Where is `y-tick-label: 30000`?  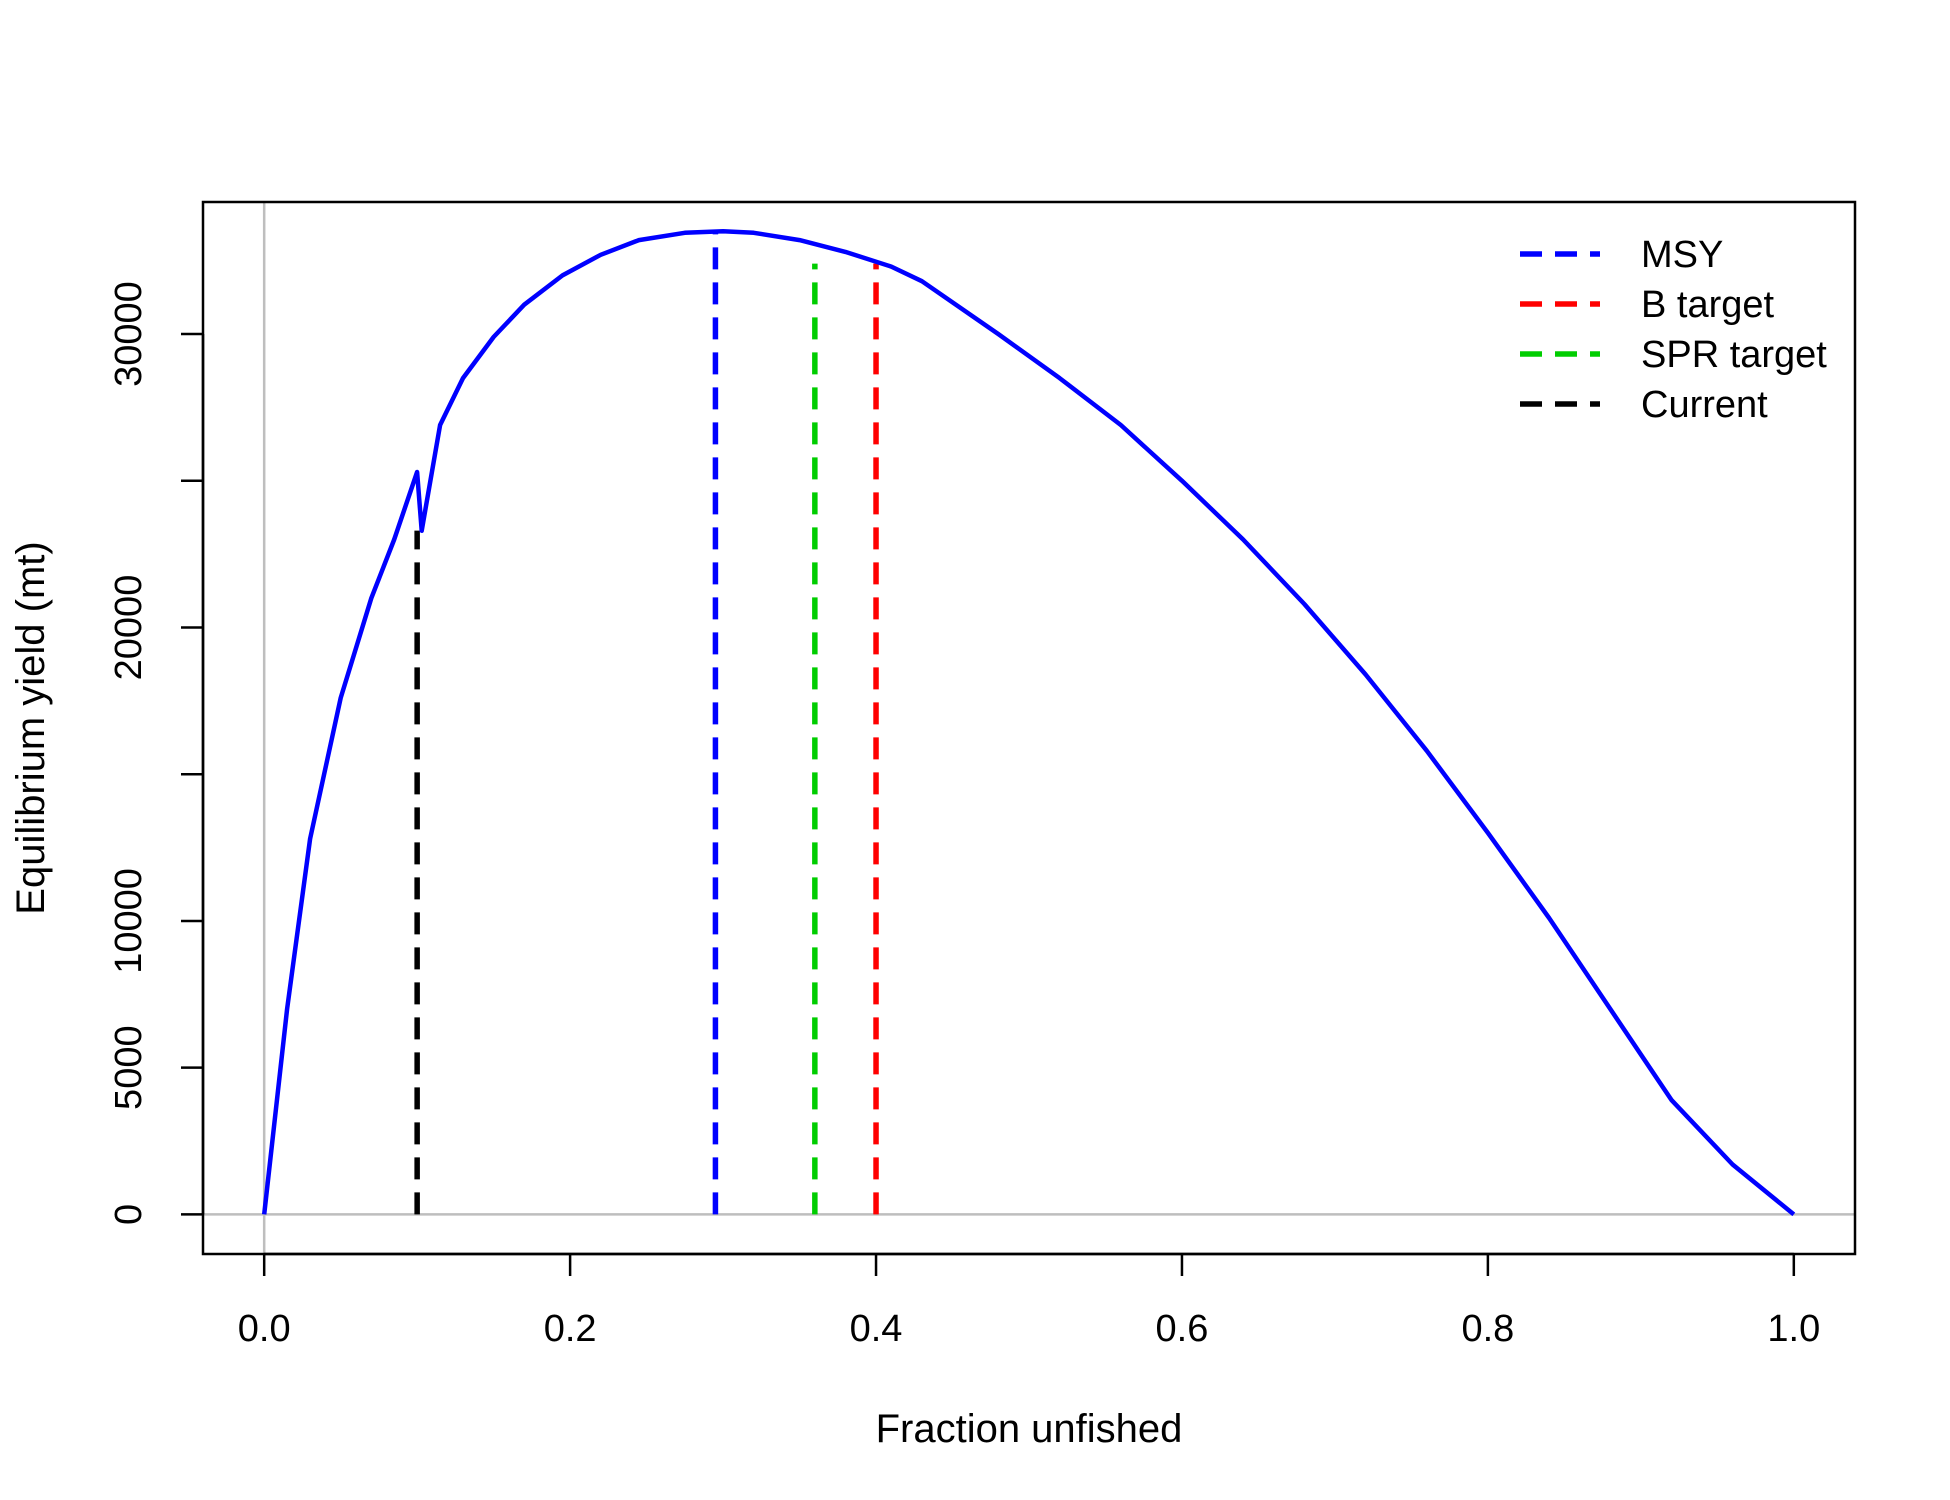 y-tick-label: 30000 is located at coordinates (129, 334).